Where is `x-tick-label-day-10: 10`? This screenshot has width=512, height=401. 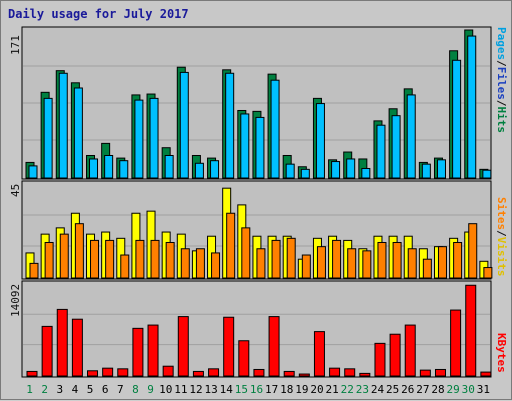
x-tick-label-day-10: 10 is located at coordinates (165, 389).